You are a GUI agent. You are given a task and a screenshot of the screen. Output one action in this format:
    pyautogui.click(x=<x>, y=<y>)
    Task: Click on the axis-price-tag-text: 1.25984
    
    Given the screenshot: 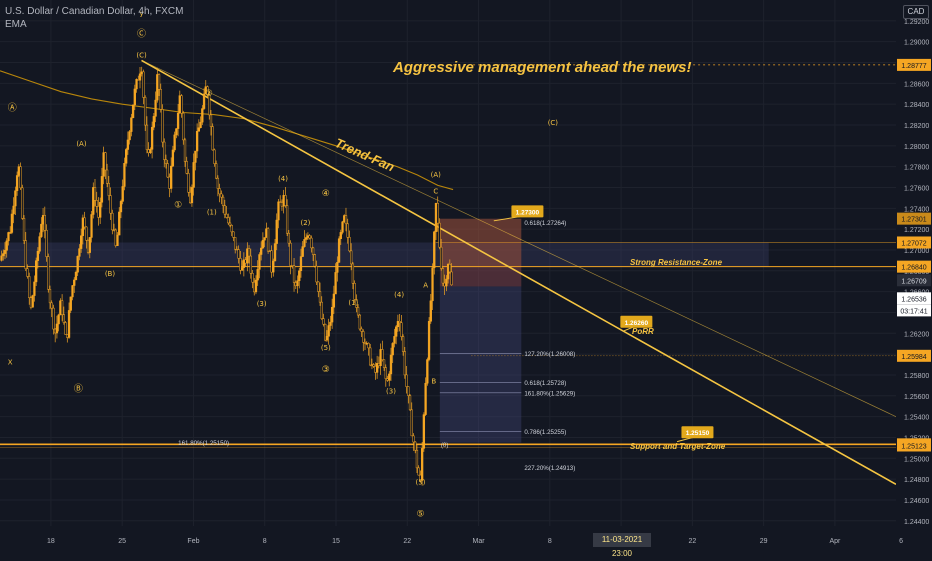 What is the action you would take?
    pyautogui.click(x=913, y=357)
    